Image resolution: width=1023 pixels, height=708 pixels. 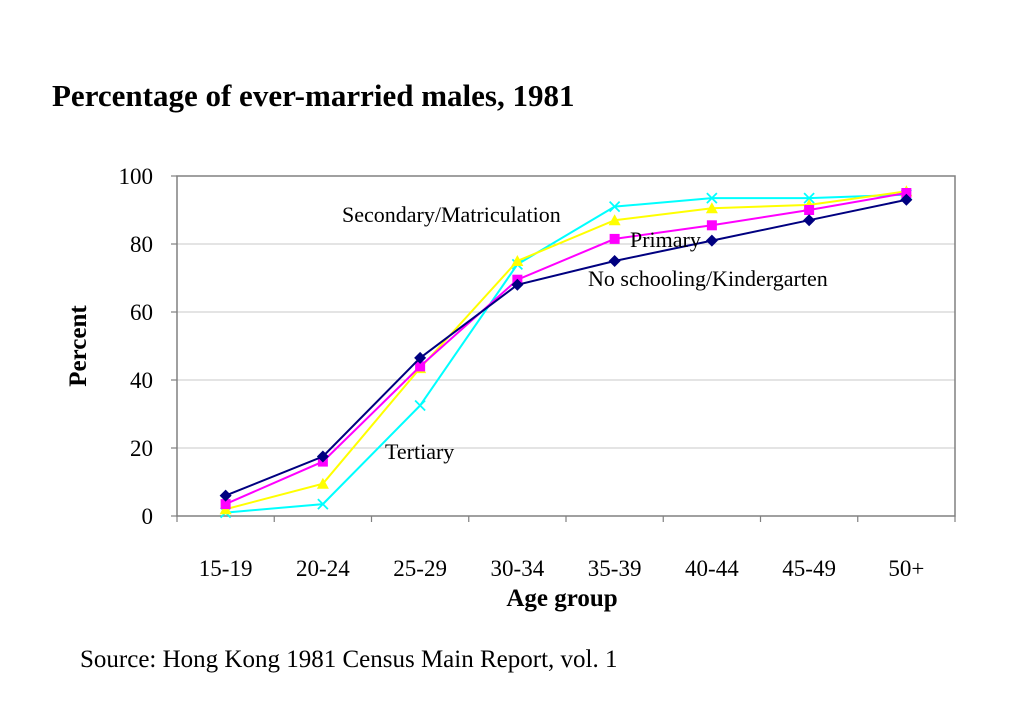 What do you see at coordinates (141, 244) in the screenshot?
I see `y-tick-label: 80` at bounding box center [141, 244].